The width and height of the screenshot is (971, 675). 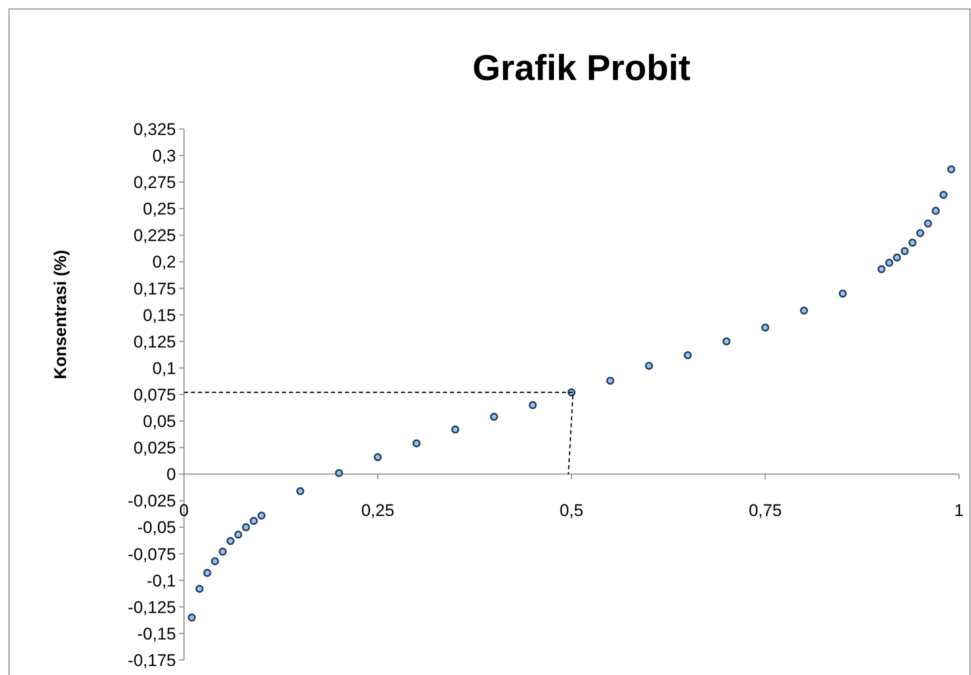 I want to click on y-tick-label: 0,175, so click(x=154, y=288).